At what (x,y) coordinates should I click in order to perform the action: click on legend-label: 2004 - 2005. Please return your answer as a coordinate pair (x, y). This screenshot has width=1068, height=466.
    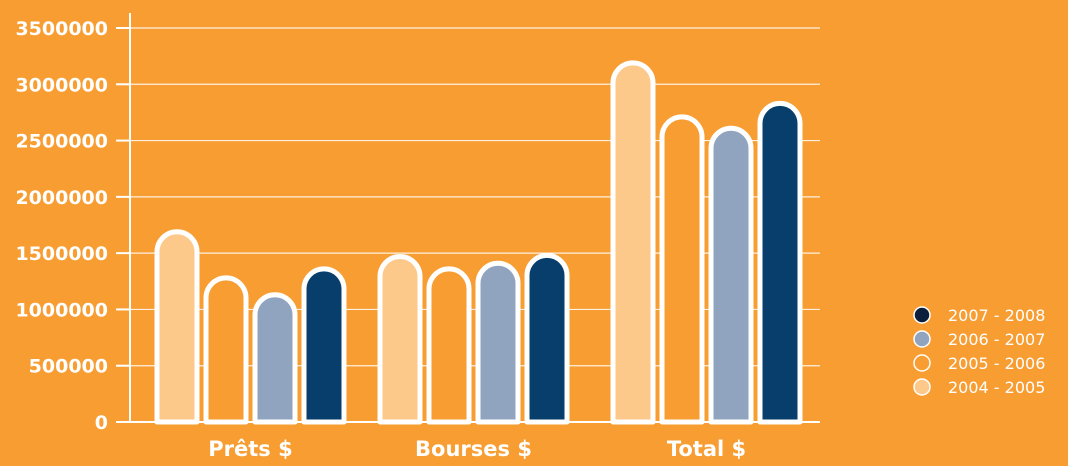
    Looking at the image, I should click on (996, 387).